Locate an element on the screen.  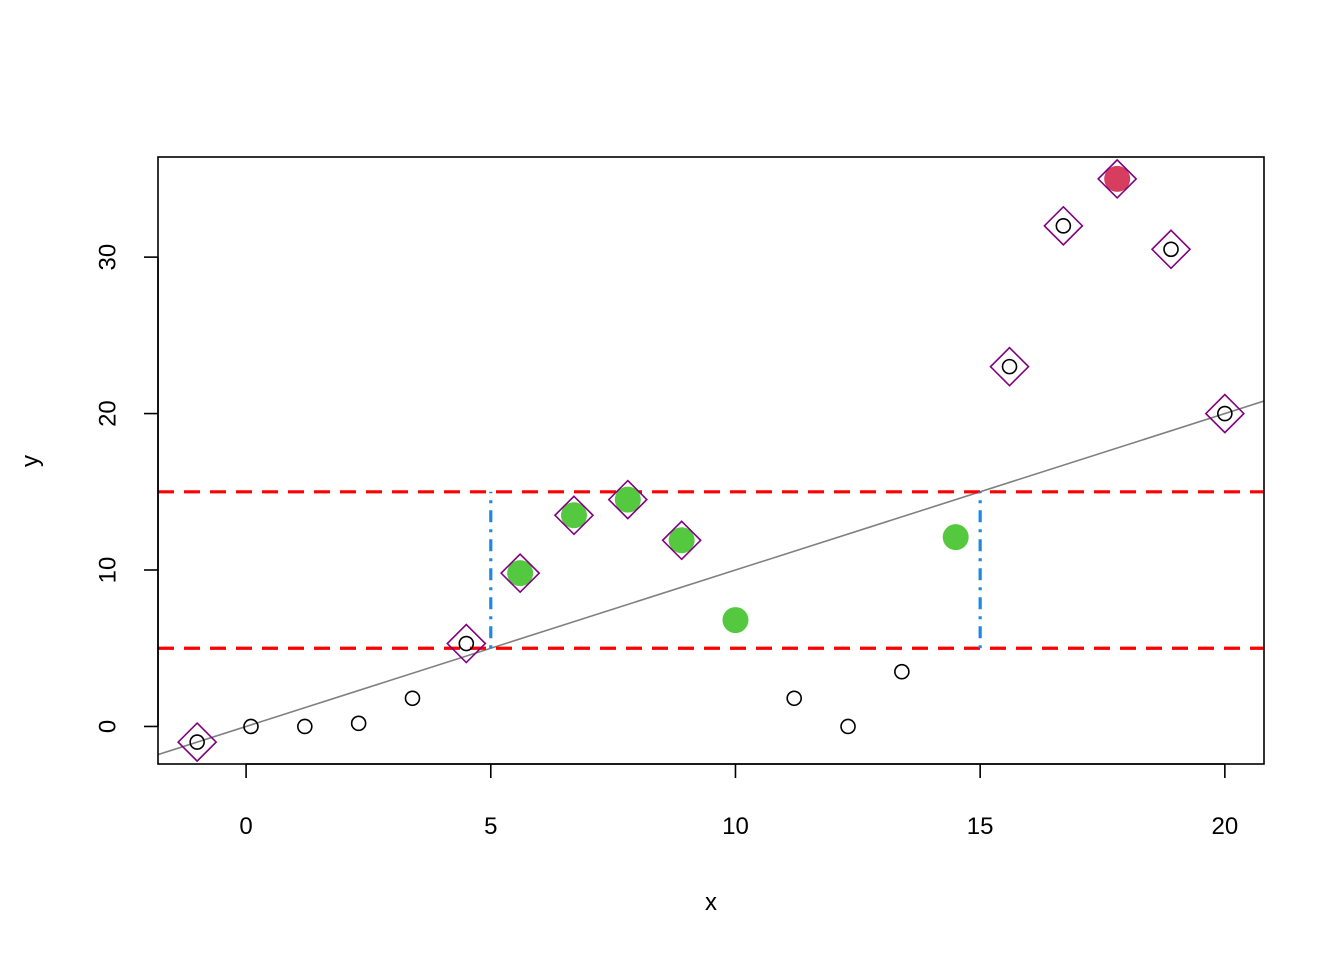
x-tick-label: 0 is located at coordinates (245, 826).